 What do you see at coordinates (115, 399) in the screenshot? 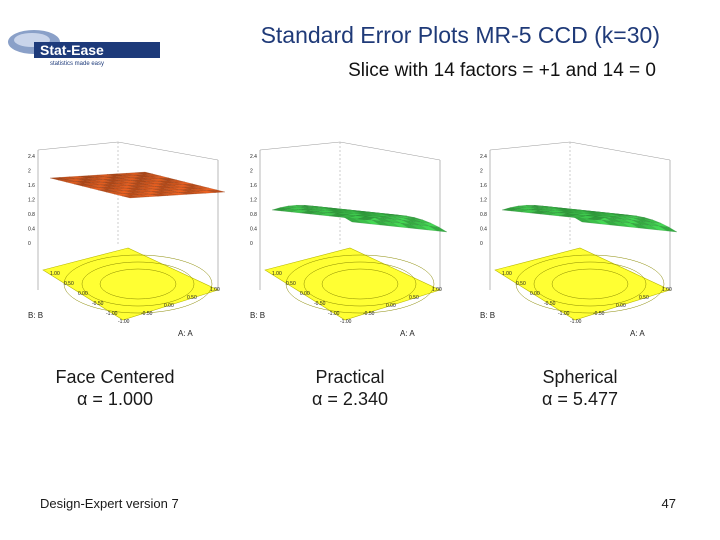
I see `caption-alpha: α = 1.000` at bounding box center [115, 399].